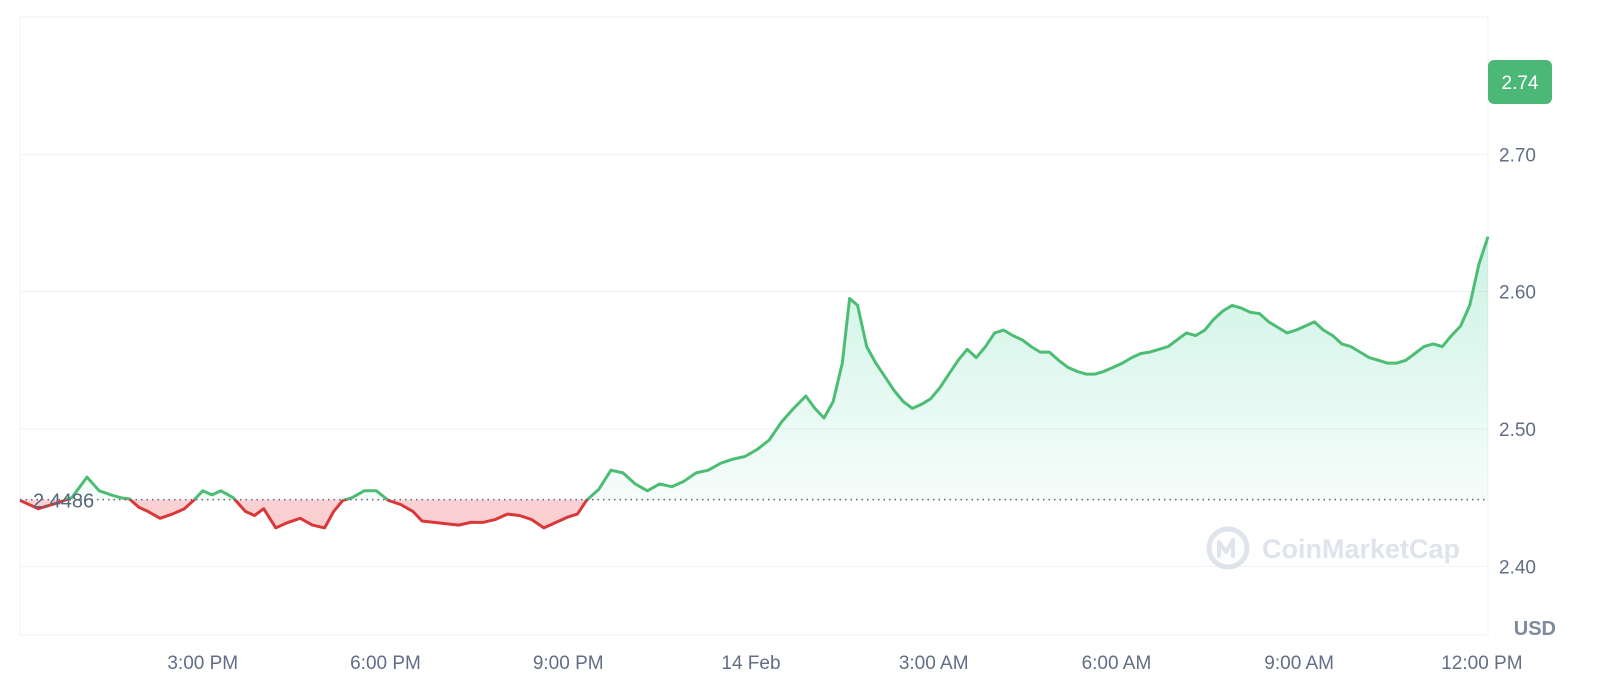  Describe the element at coordinates (750, 663) in the screenshot. I see `x-tick-label: 14 Feb` at that location.